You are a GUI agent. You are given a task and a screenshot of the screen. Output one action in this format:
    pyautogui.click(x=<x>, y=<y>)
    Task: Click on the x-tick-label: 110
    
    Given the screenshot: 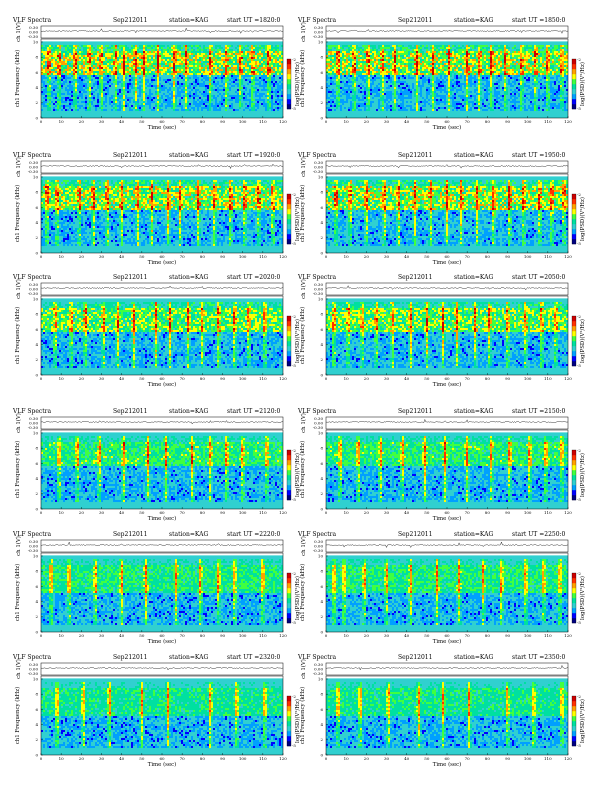 What is the action you would take?
    pyautogui.click(x=548, y=512)
    